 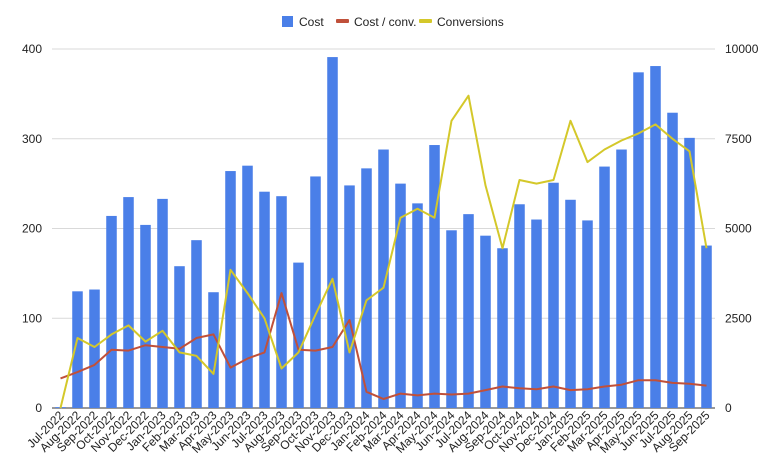 I want to click on y-right-tick-label: 10000, so click(x=742, y=49).